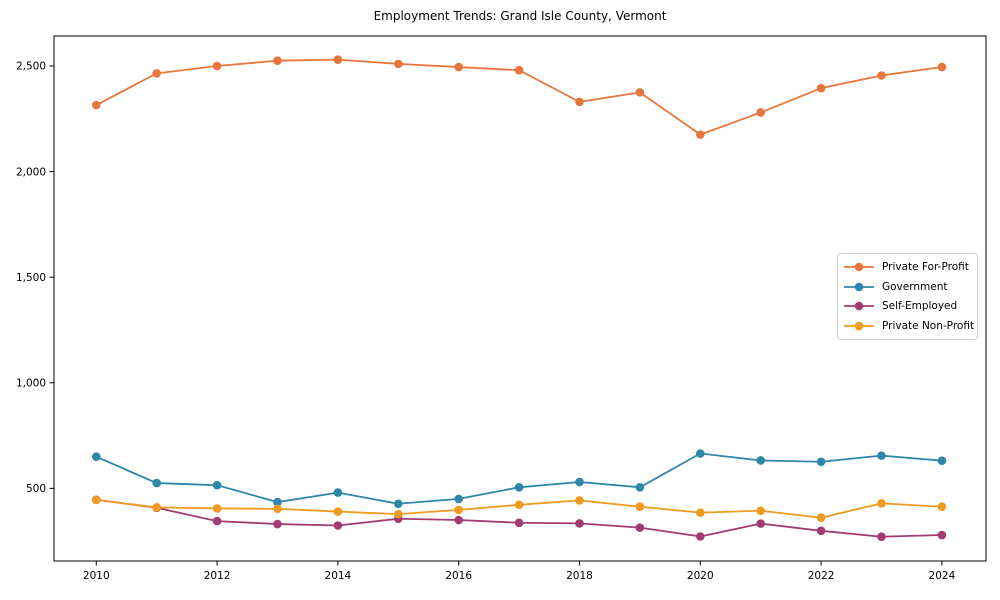 The image size is (1000, 600). Describe the element at coordinates (31, 172) in the screenshot. I see `y-tick-label: 2,000` at that location.